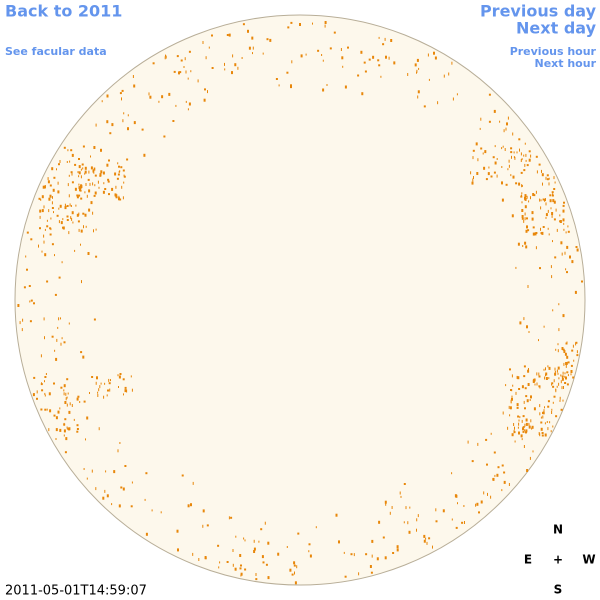  Describe the element at coordinates (56, 51) in the screenshot. I see `facular-link: See facular data` at that location.